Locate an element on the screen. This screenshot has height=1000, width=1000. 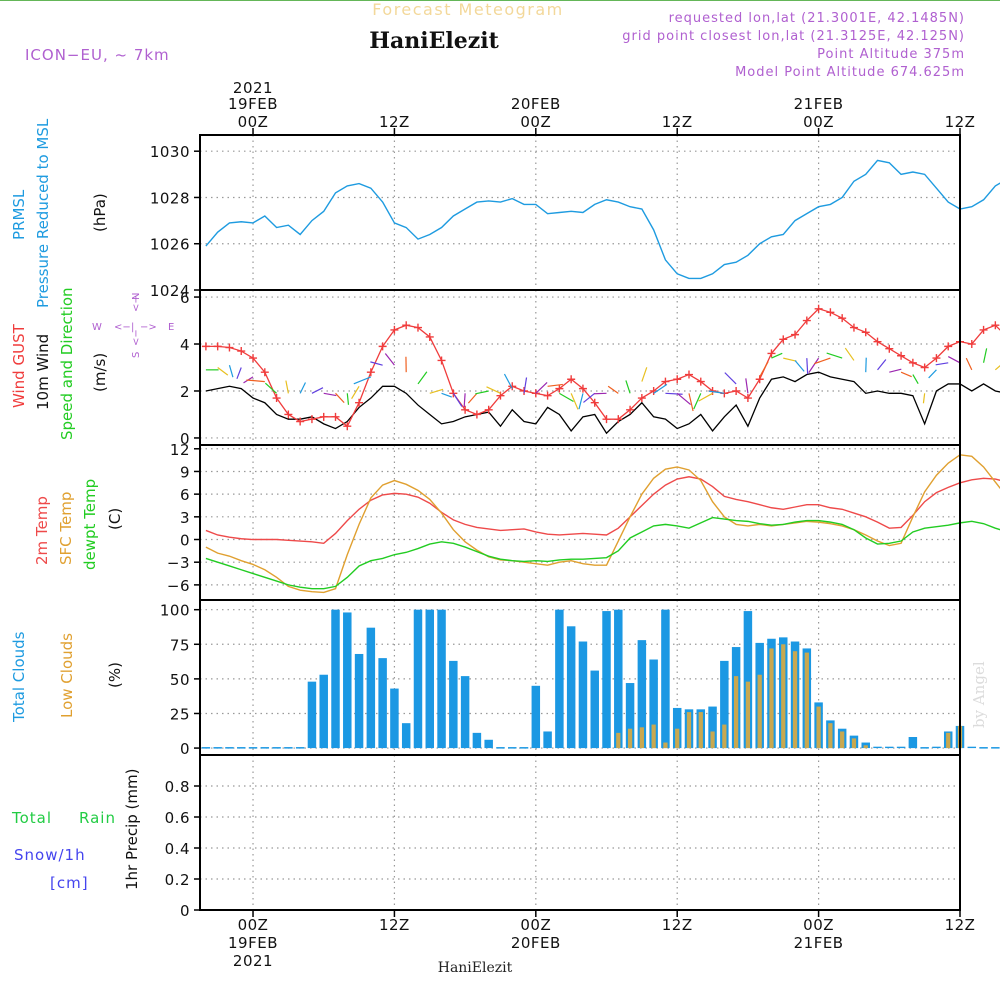
temp-unit: (C) is located at coordinates (115, 519).